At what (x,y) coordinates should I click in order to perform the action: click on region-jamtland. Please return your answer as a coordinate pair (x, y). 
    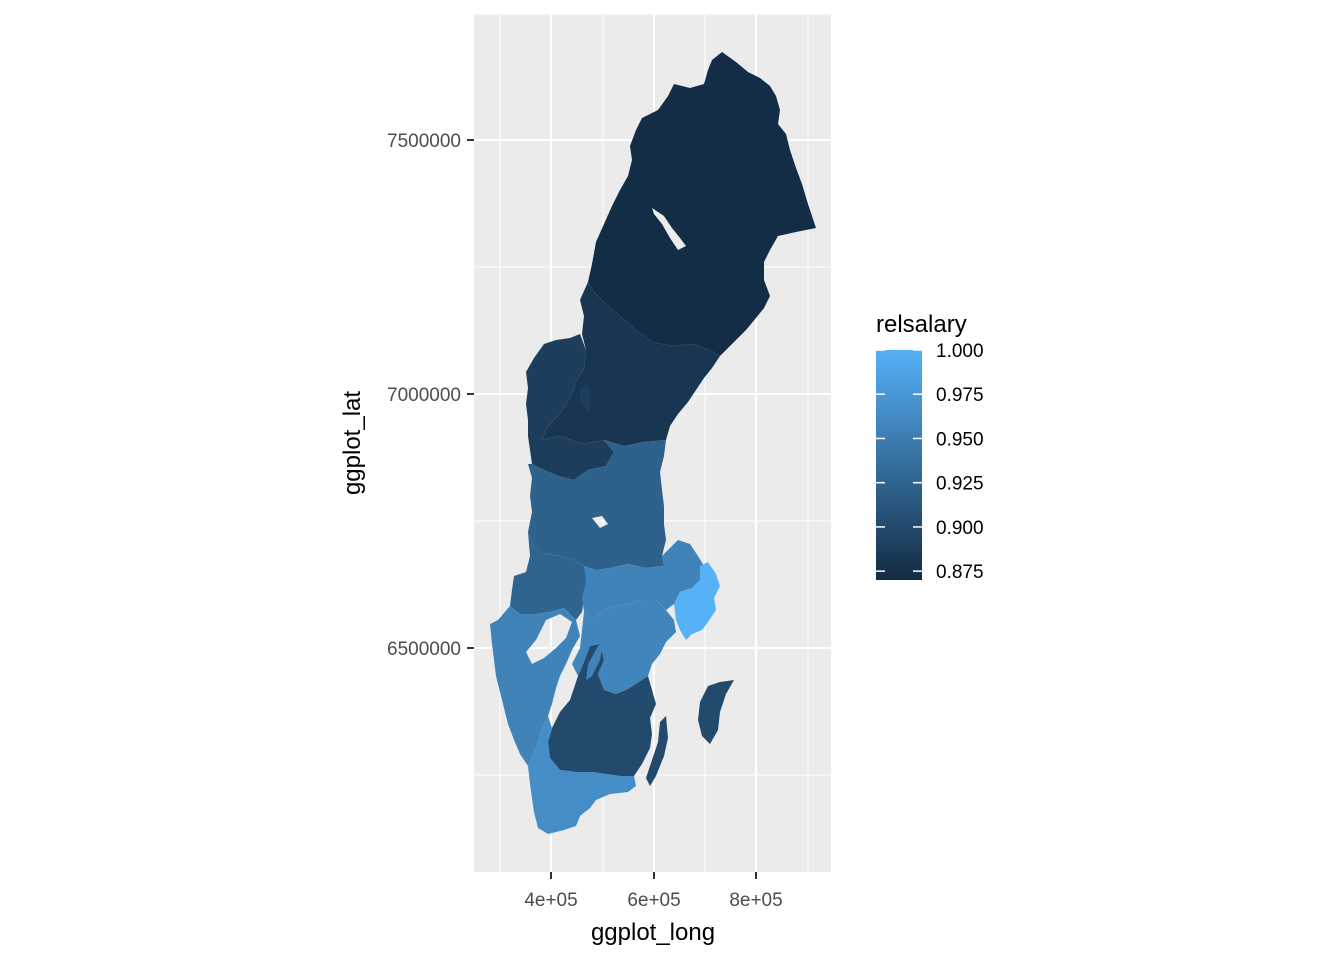
    Looking at the image, I should click on (570, 407).